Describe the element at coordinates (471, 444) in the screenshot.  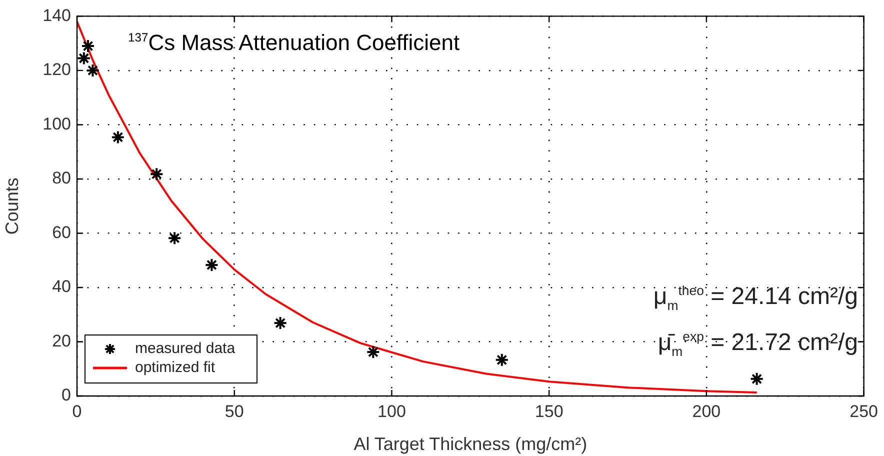
I see `x-axis-title: Al Target Thickness (mg/cm²)` at that location.